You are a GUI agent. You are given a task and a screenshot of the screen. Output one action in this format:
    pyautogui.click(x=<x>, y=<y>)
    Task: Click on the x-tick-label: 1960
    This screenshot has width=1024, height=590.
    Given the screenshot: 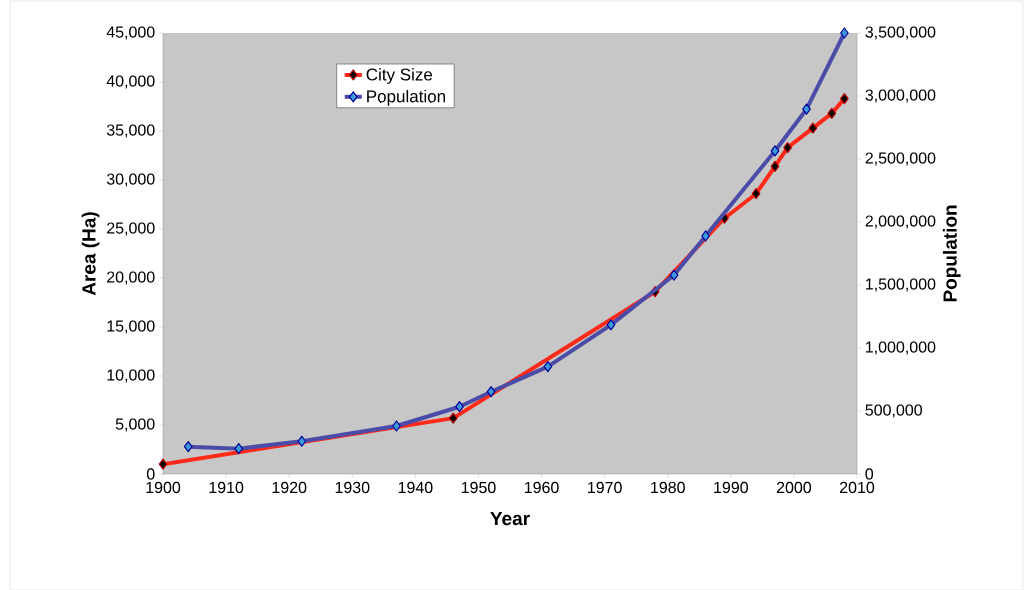 What is the action you would take?
    pyautogui.click(x=541, y=487)
    